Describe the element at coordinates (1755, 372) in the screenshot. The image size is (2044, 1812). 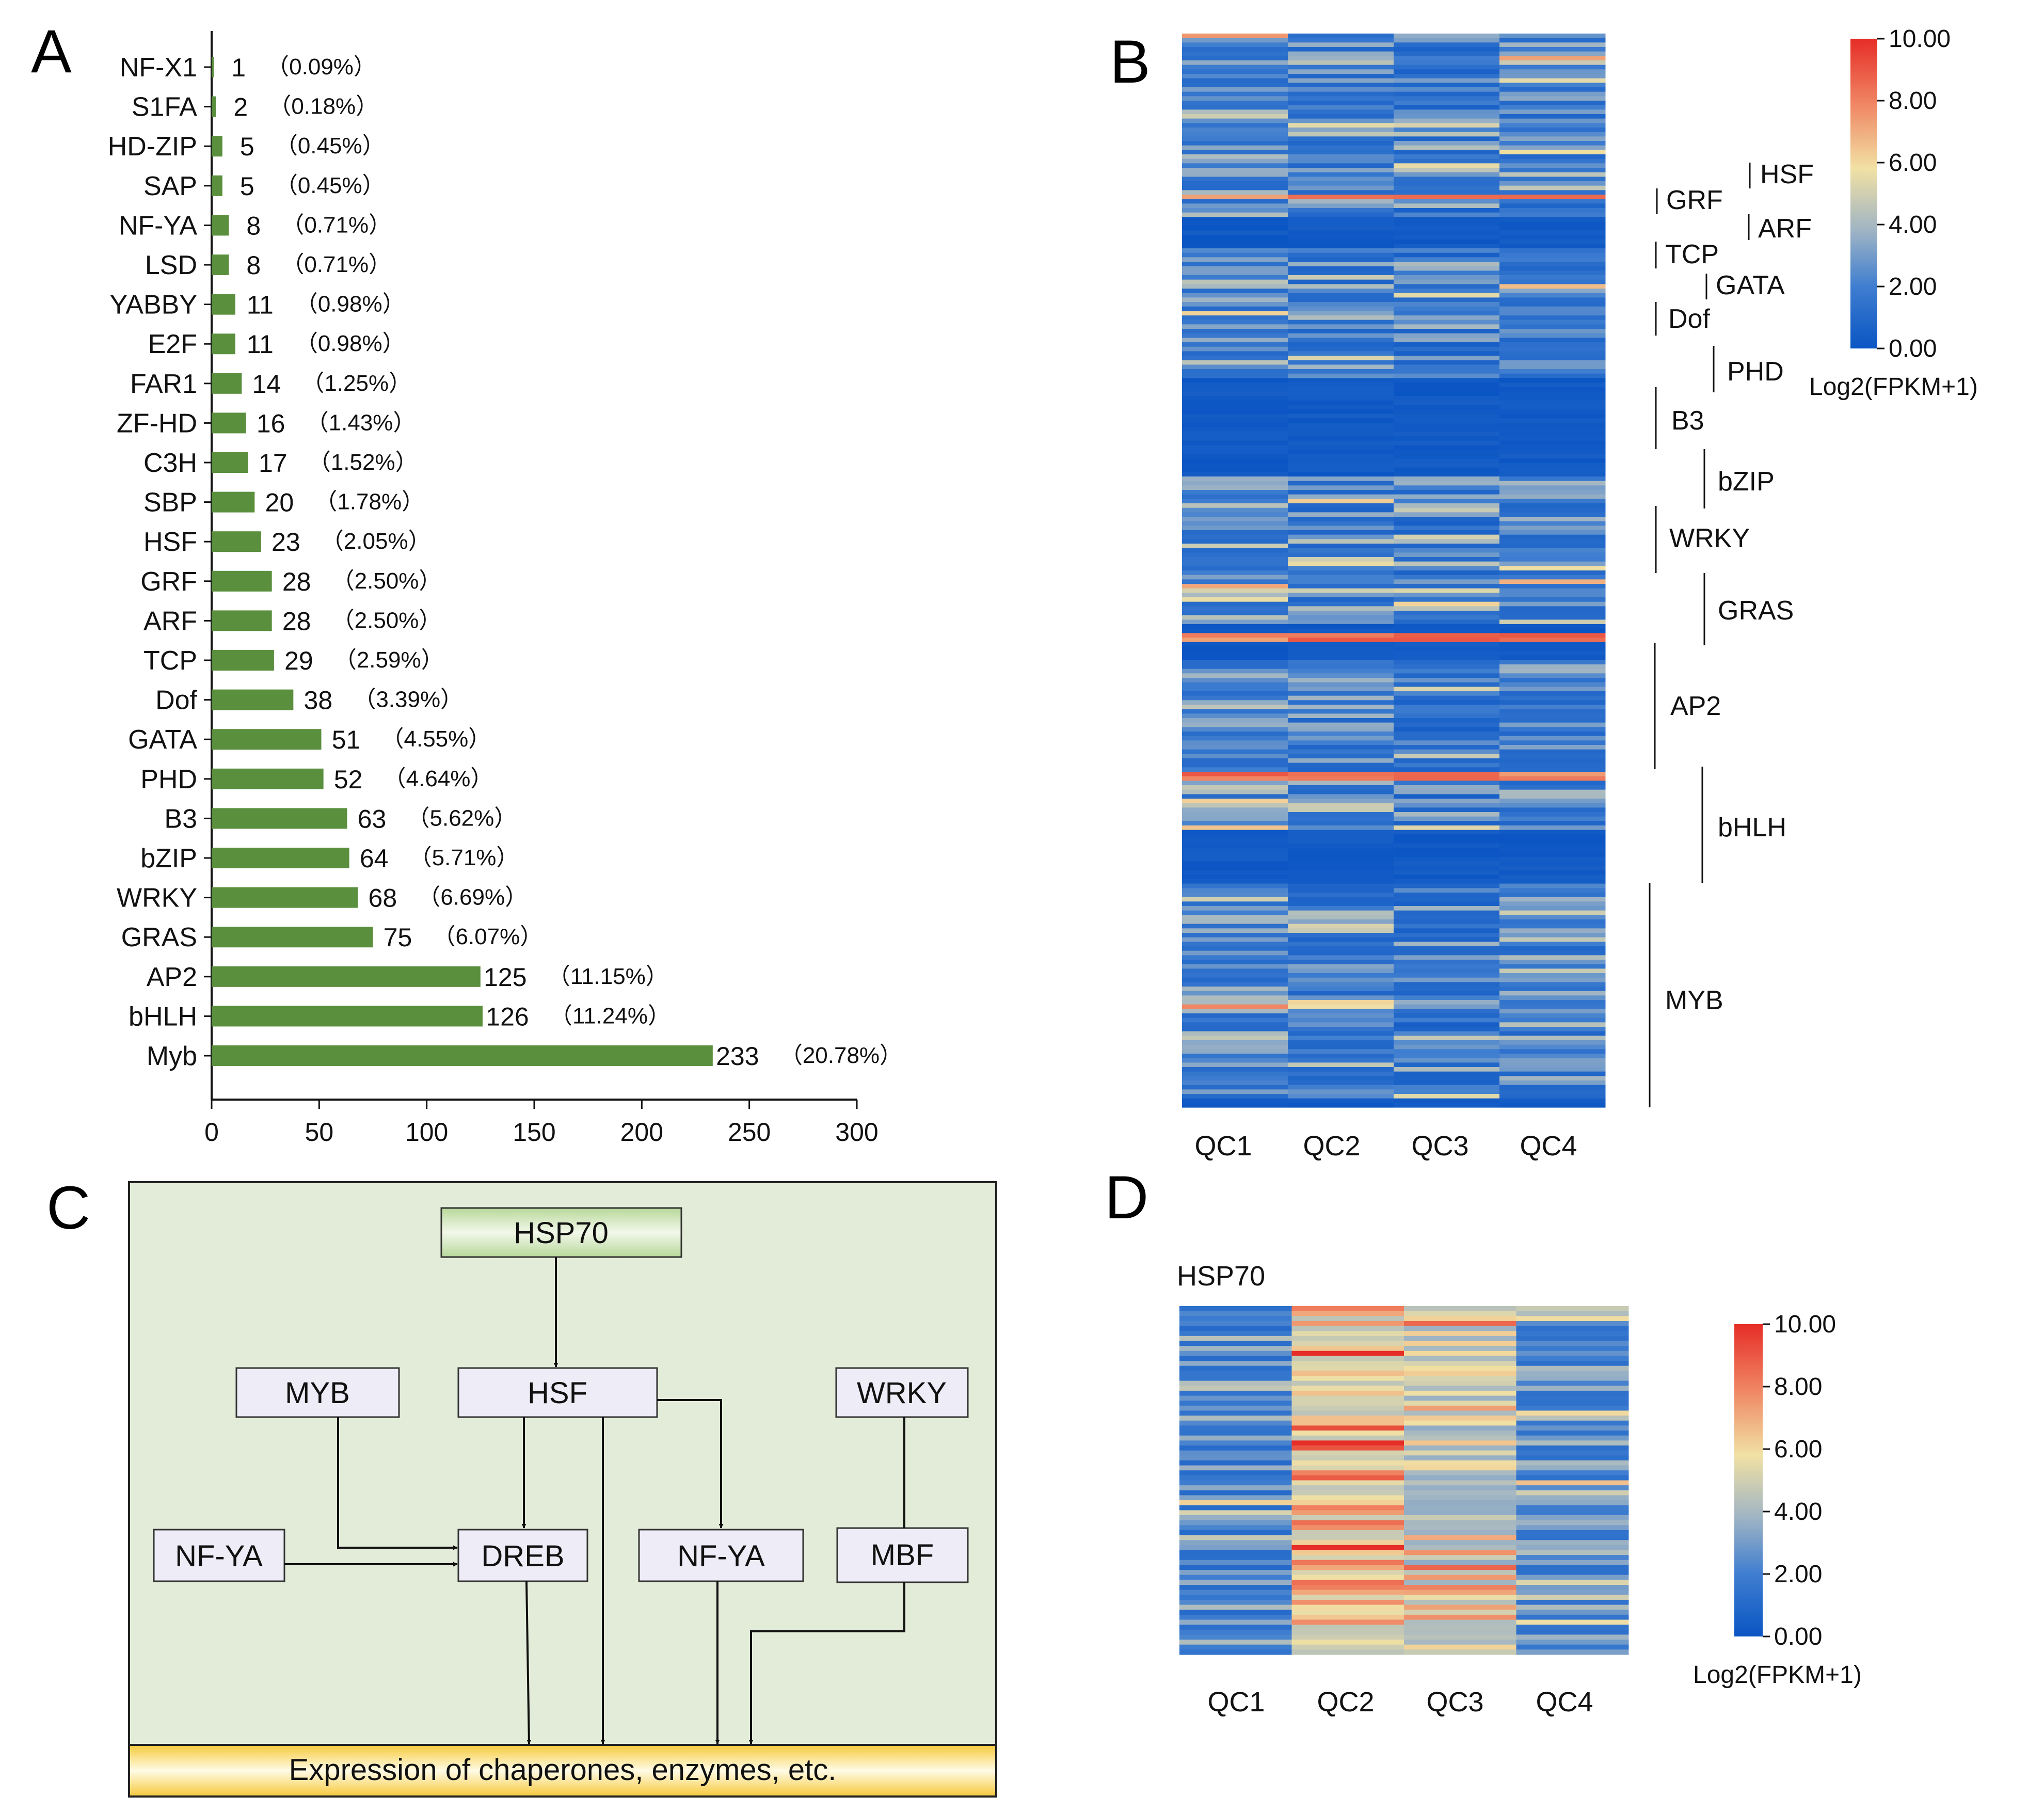
I see `family-label: PHD` at that location.